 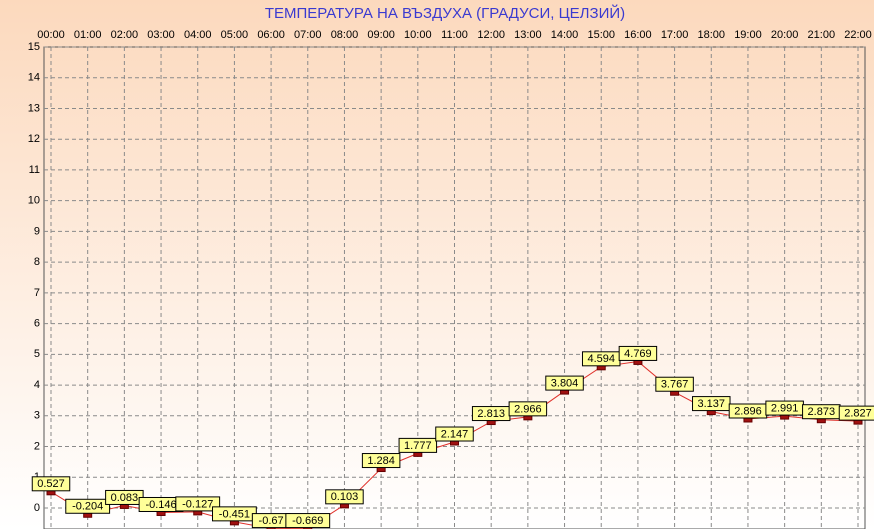 I want to click on y-tick-label: 8, so click(x=37, y=262).